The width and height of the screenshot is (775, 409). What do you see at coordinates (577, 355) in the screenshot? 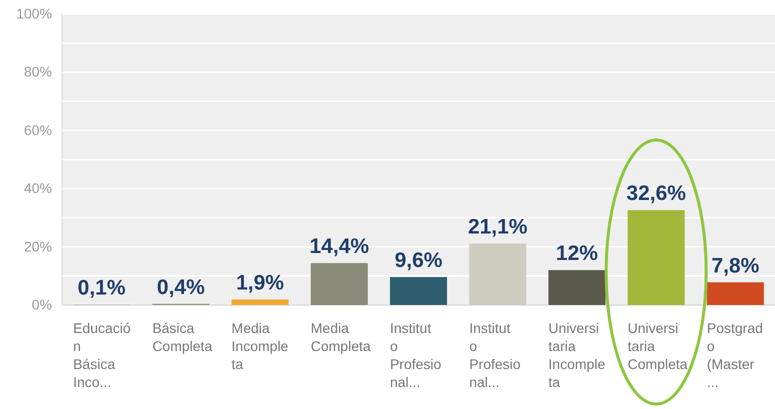
I see `x-tick-label: Universitaria Incompleta` at bounding box center [577, 355].